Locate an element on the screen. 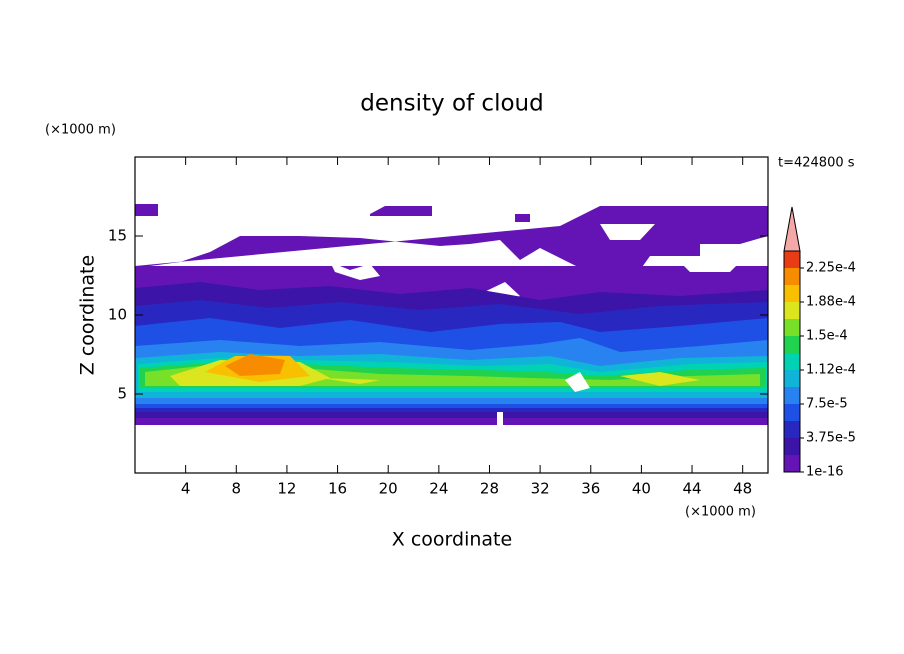 This screenshot has height=654, width=904. y-unit: (×1000 m) is located at coordinates (80, 130).